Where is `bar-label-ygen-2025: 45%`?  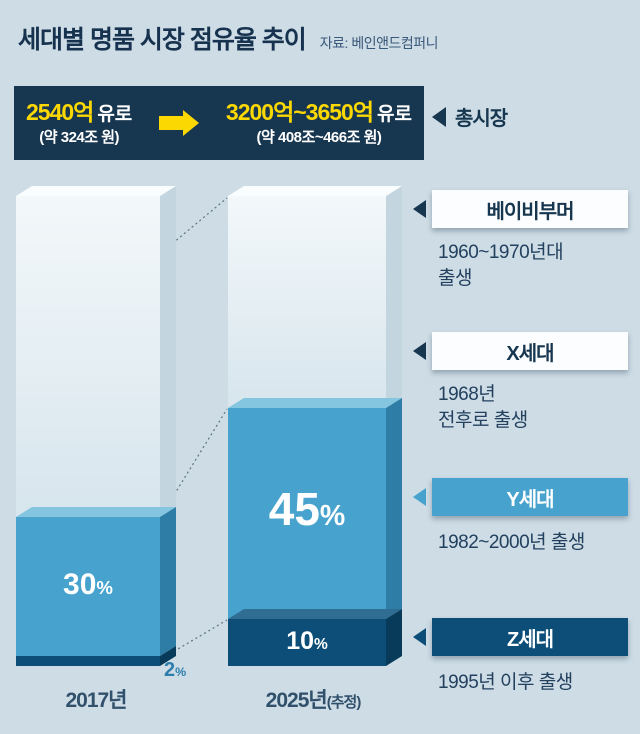 bar-label-ygen-2025: 45% is located at coordinates (307, 509).